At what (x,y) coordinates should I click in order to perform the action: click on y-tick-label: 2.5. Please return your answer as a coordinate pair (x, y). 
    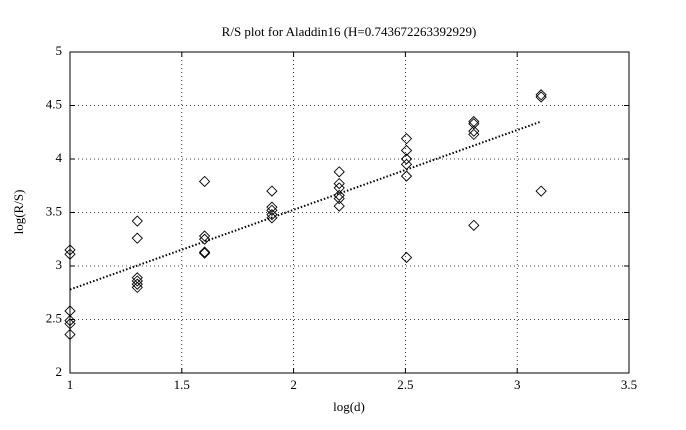
    Looking at the image, I should click on (54, 317).